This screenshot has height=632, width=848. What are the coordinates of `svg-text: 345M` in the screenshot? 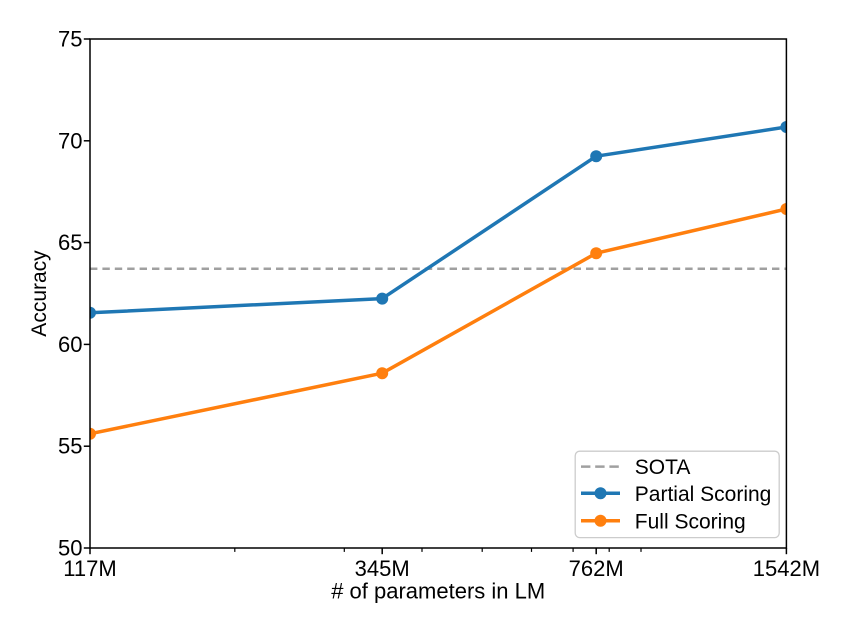 It's located at (382, 568).